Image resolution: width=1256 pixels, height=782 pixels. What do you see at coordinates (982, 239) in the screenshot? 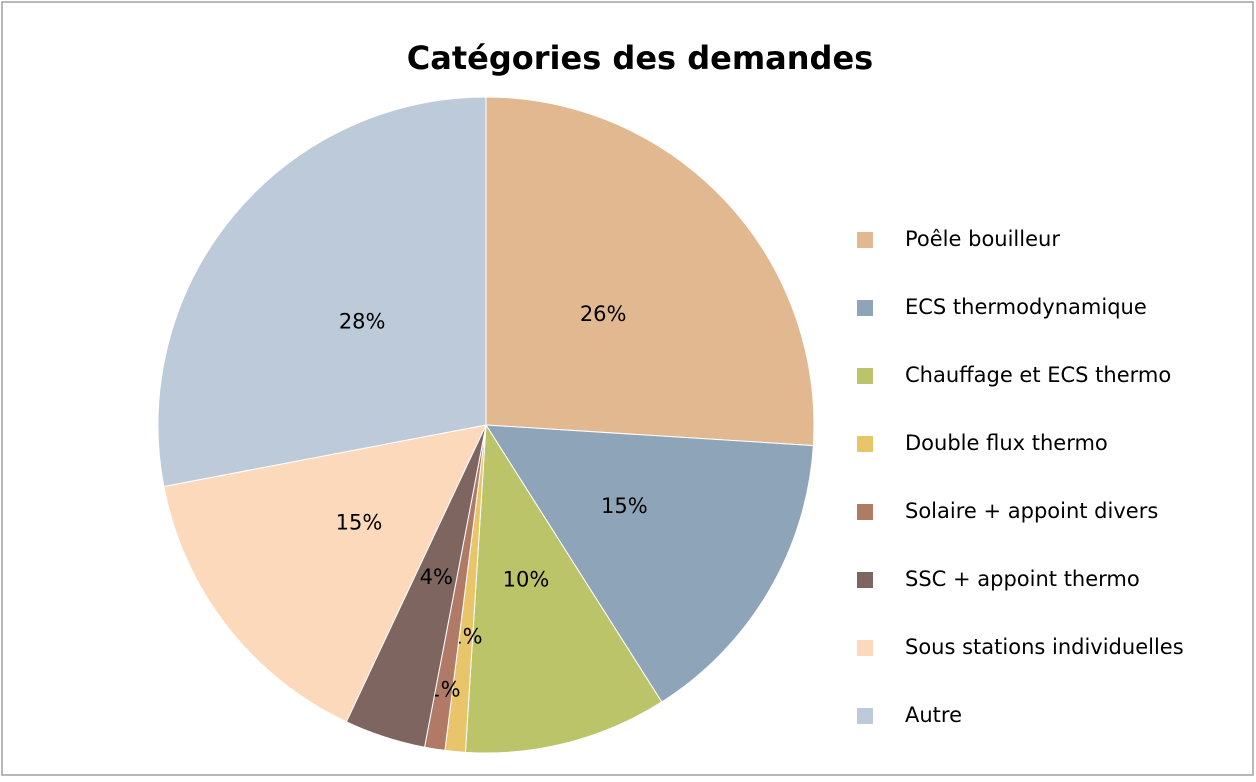
I see `legend-label: Poêle bouilleur` at bounding box center [982, 239].